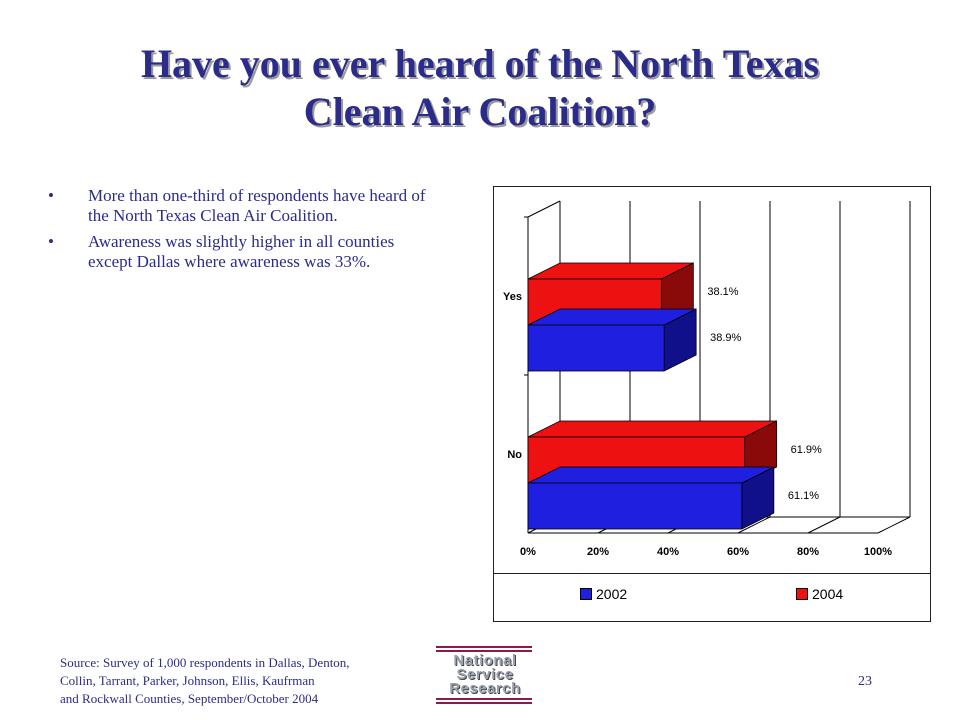  I want to click on data-label: 38.1%, so click(722, 292).